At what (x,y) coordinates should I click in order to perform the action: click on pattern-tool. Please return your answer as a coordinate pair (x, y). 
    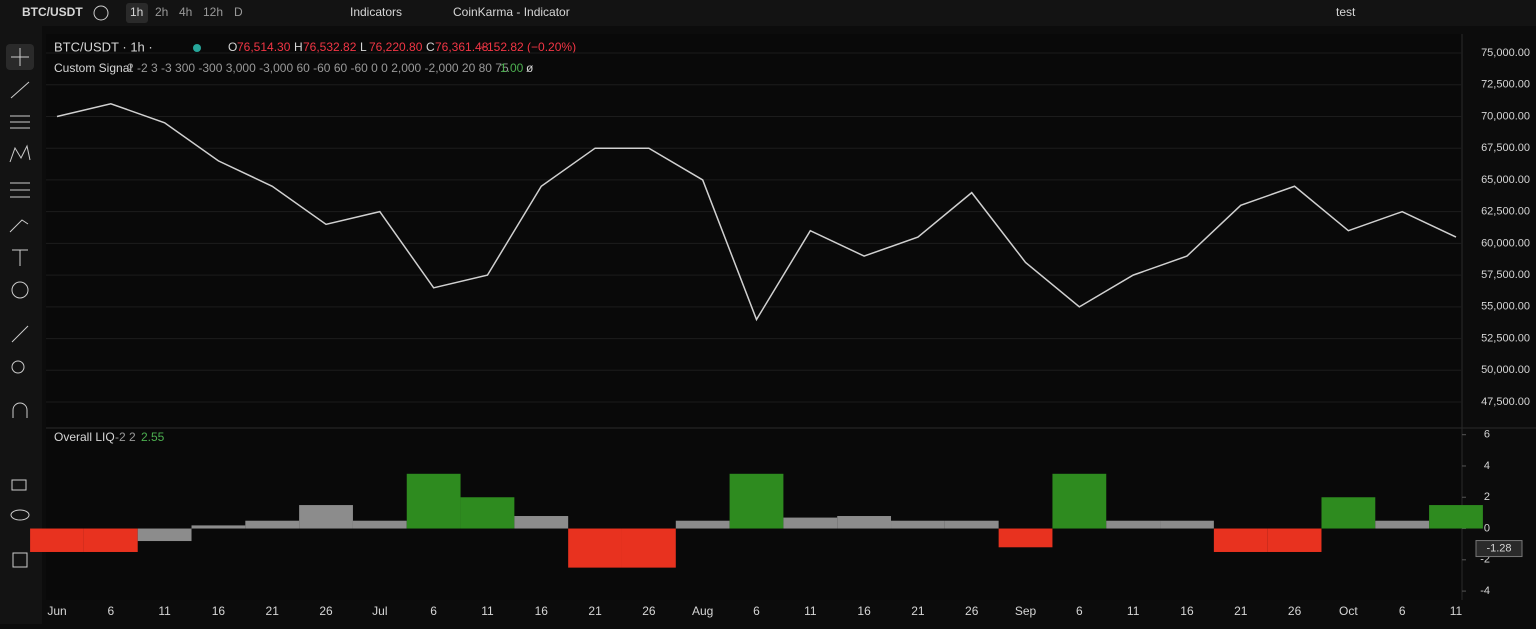
    Looking at the image, I should click on (20, 153).